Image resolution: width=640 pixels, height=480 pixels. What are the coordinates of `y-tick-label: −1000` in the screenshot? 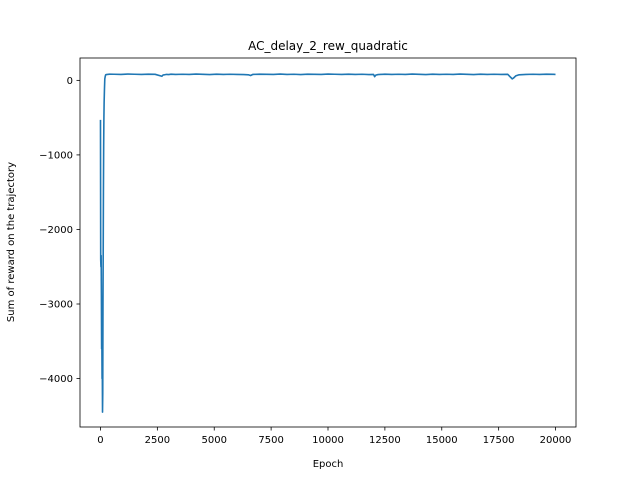 It's located at (56, 155).